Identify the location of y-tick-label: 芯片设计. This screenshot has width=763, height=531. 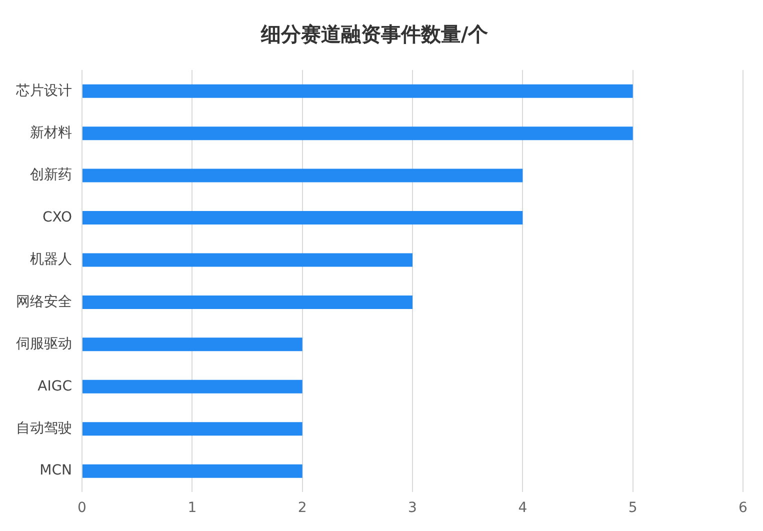
(43, 90).